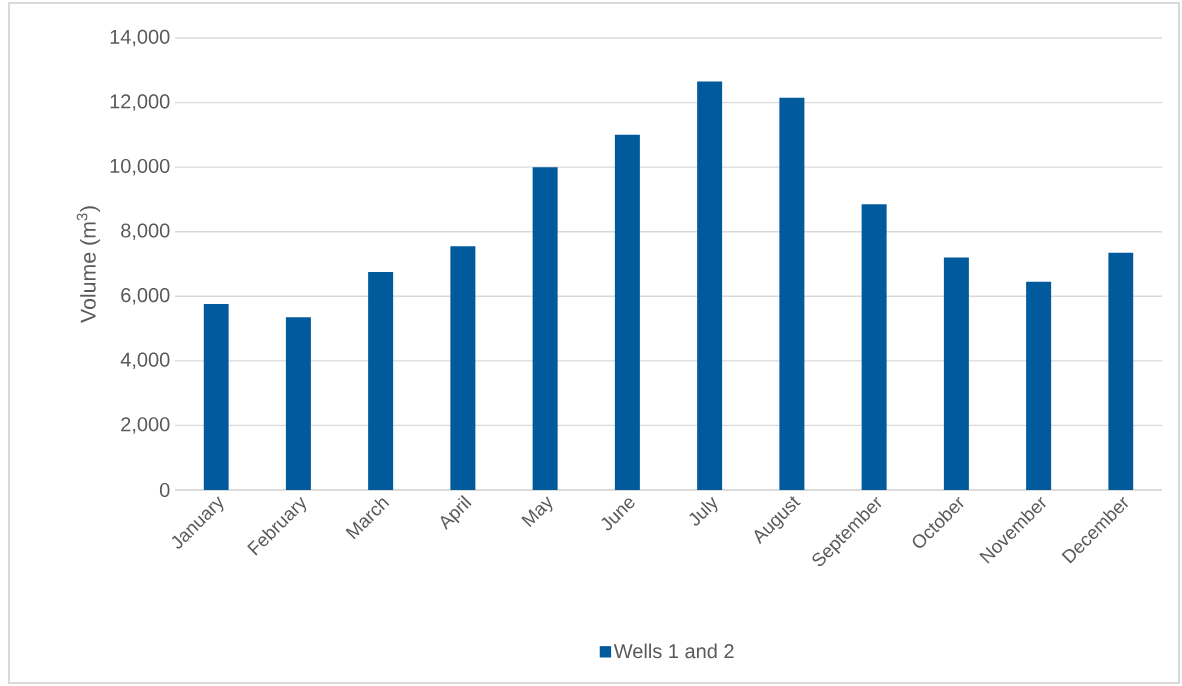  Describe the element at coordinates (140, 38) in the screenshot. I see `y-tick-label: 14,000` at that location.